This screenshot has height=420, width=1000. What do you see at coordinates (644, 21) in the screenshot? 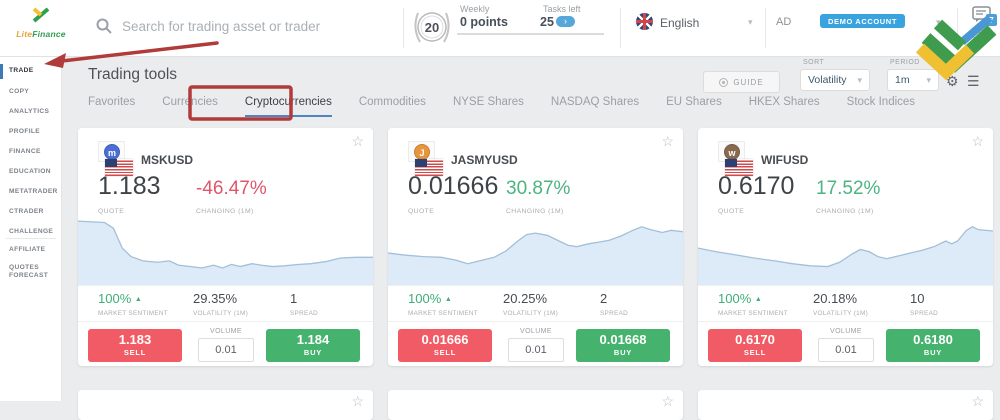
I see `uk-flag-icon` at bounding box center [644, 21].